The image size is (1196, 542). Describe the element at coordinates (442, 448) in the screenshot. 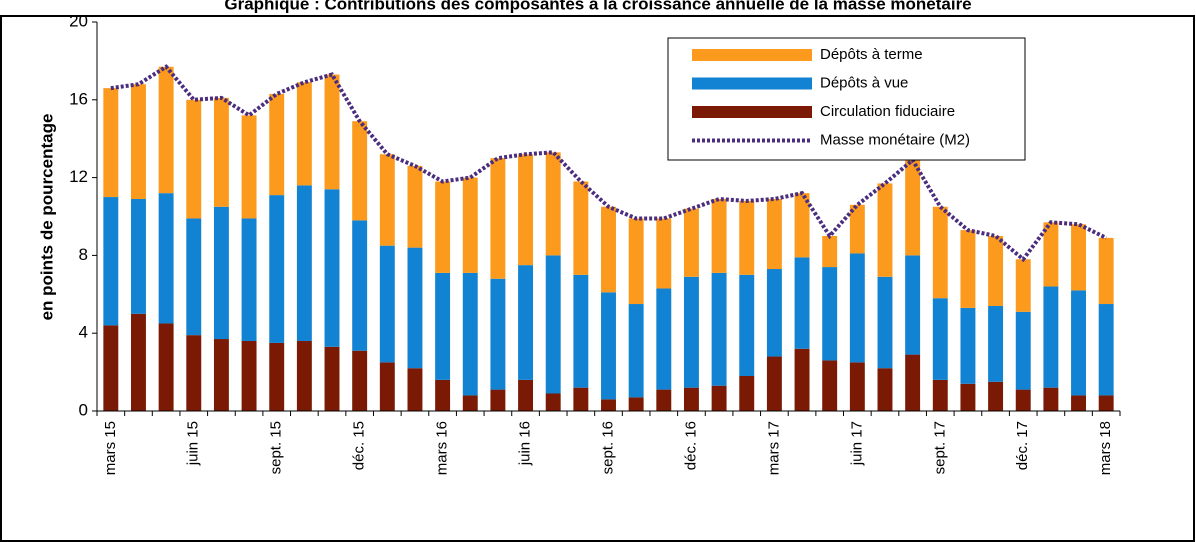

I see `x-tick-label: mars 16` at that location.